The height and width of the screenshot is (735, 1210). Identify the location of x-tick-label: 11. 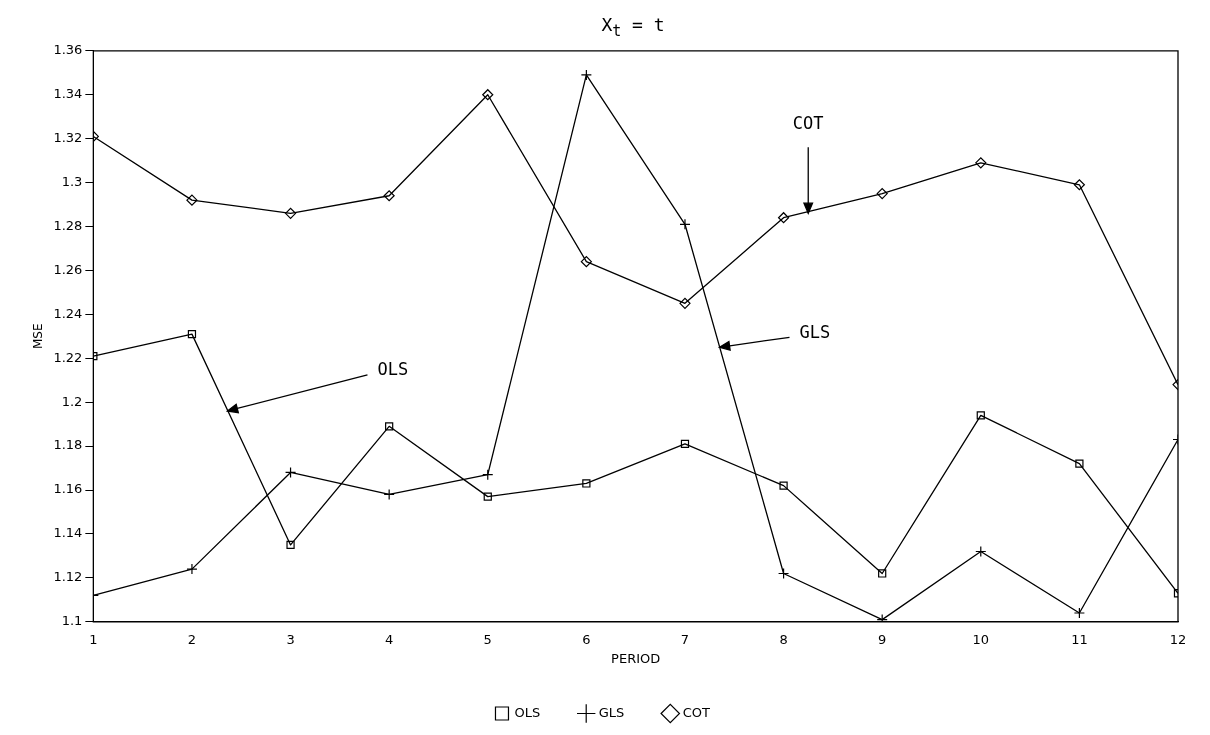
(1079, 639).